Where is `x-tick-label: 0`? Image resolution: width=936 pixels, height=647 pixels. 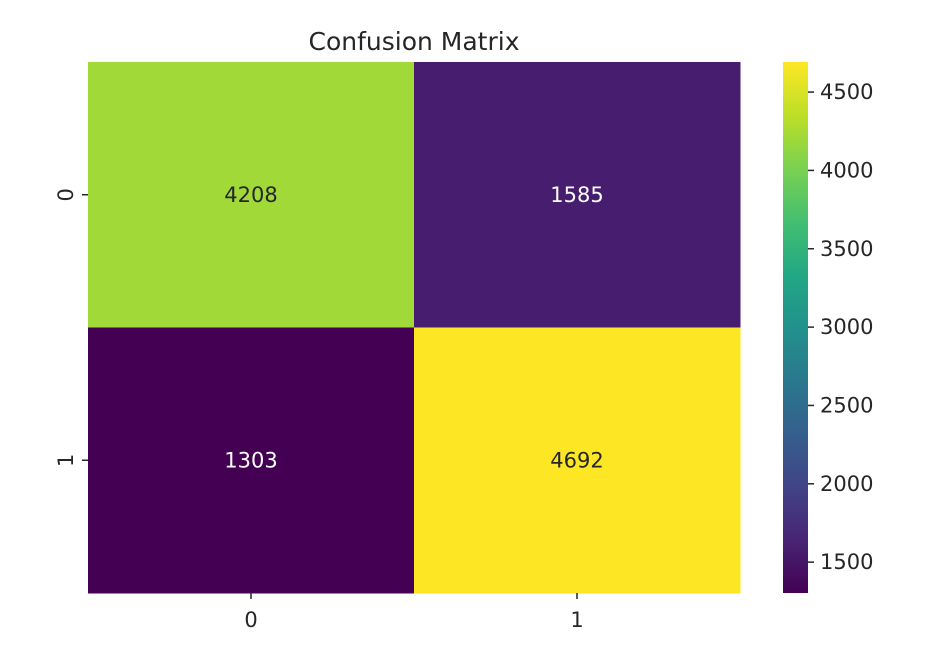
x-tick-label: 0 is located at coordinates (250, 620).